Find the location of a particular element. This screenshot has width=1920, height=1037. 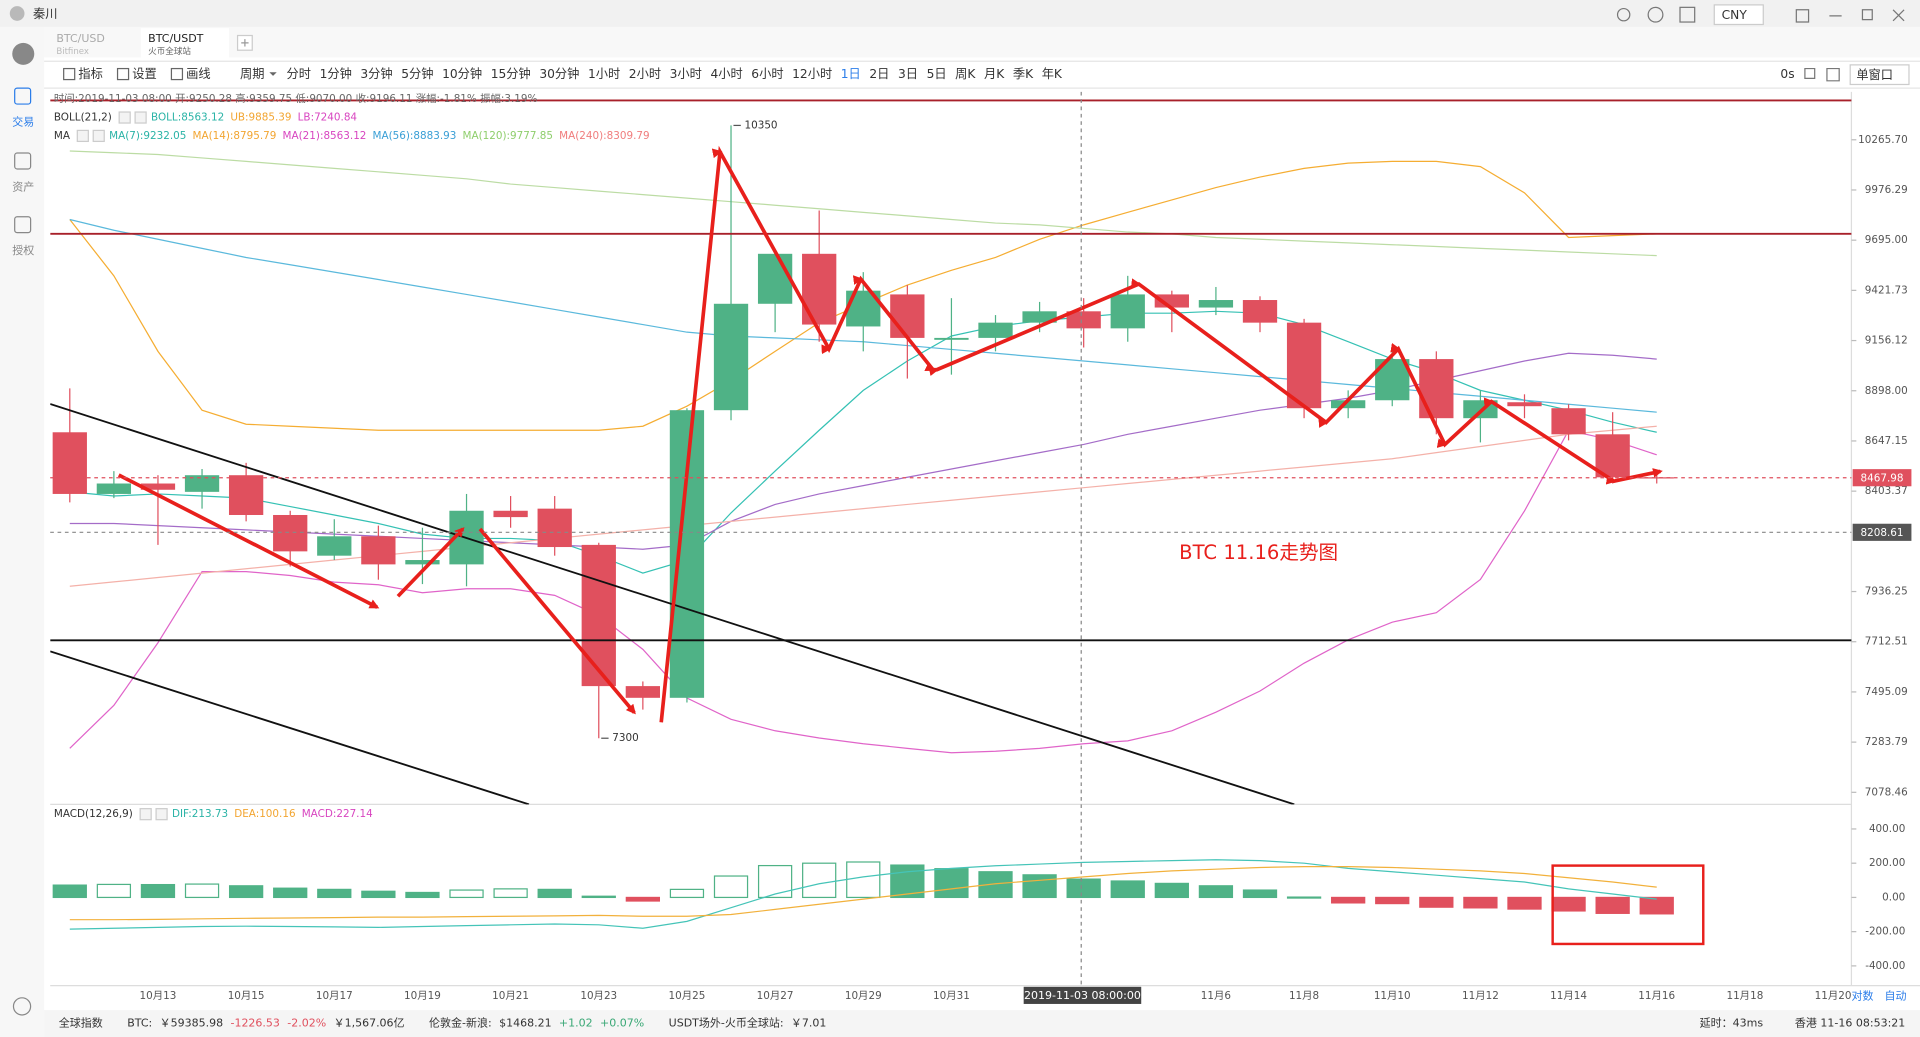

x-tick-label: 10月29 is located at coordinates (863, 996).